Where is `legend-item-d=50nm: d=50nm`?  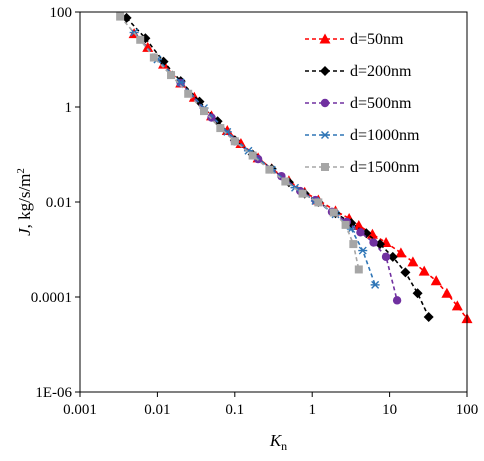 legend-item-d=50nm: d=50nm is located at coordinates (354, 39).